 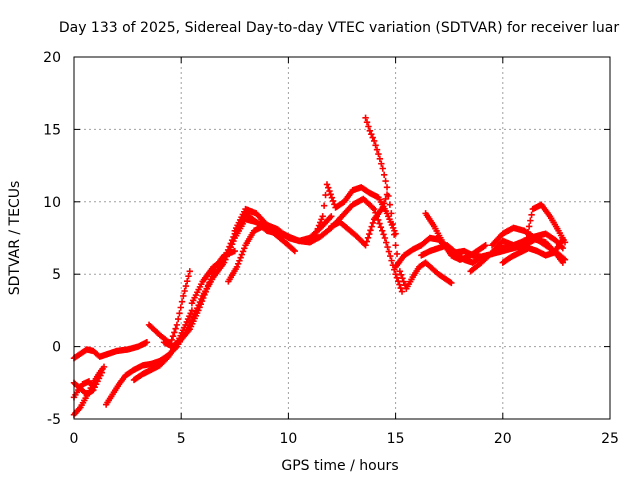 What do you see at coordinates (54, 420) in the screenshot?
I see `y-tick-label: -5` at bounding box center [54, 420].